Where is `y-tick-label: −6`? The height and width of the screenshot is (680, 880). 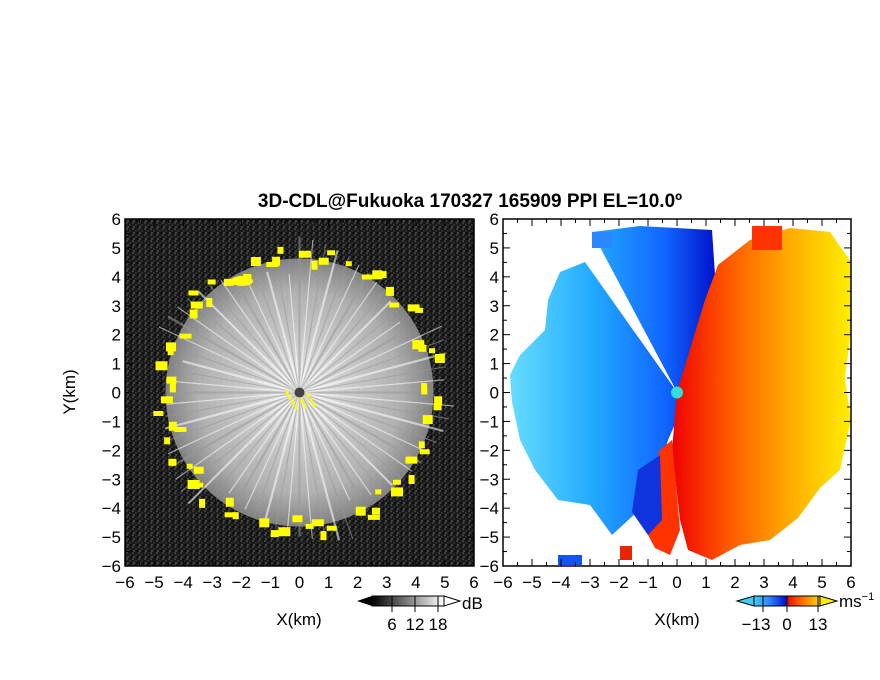
y-tick-label: −6 is located at coordinates (489, 566).